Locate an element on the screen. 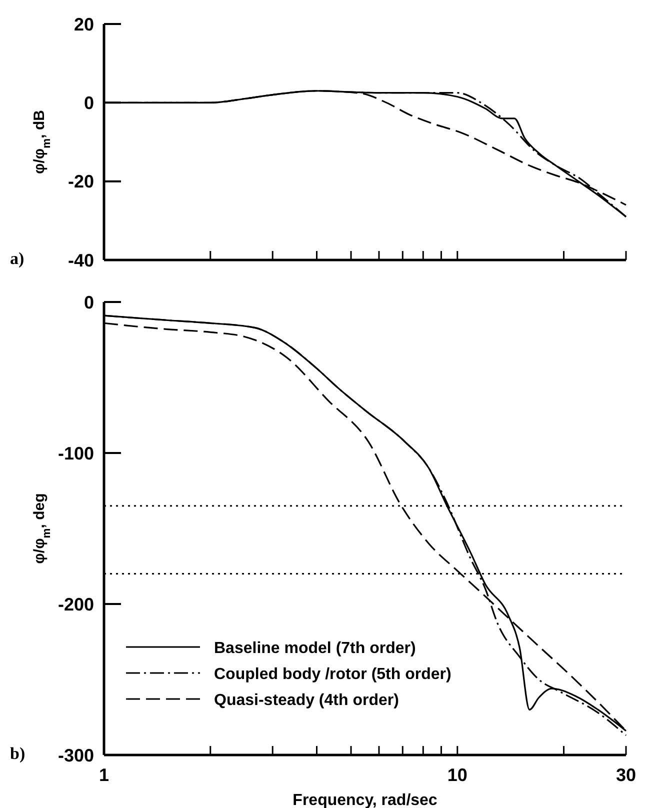 The height and width of the screenshot is (808, 648). x-axis-title: Frequency, rad/sec is located at coordinates (365, 800).